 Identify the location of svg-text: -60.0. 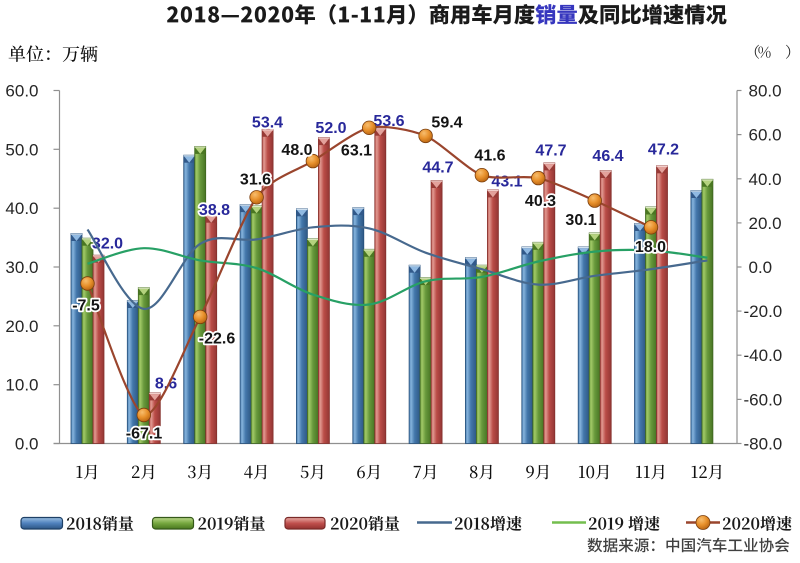
(763, 399).